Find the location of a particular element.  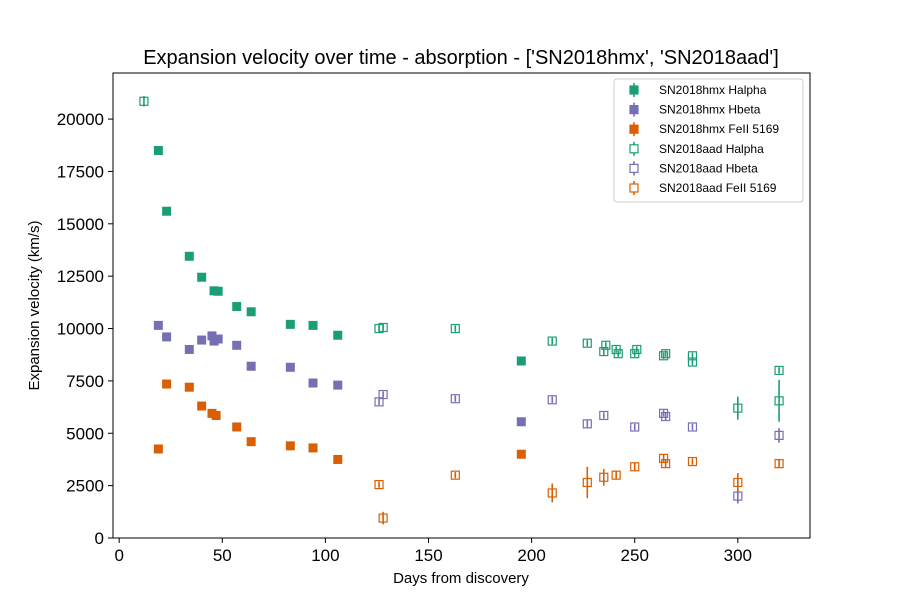

legend-label: SN2018aad FeII 5169 is located at coordinates (718, 188).